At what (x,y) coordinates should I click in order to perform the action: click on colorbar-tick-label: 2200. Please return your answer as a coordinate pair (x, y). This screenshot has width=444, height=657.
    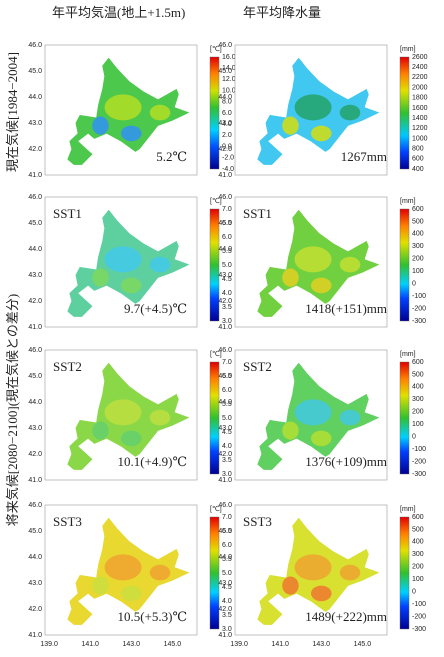
    Looking at the image, I should click on (420, 77).